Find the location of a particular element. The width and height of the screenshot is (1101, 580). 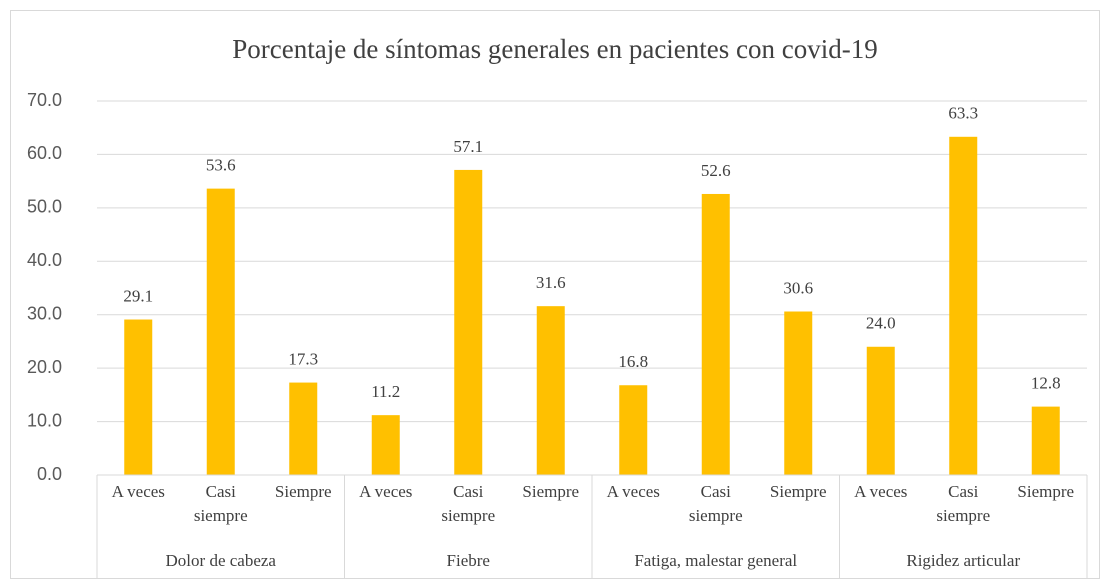

y-tick-label: 40.0 is located at coordinates (44, 260).